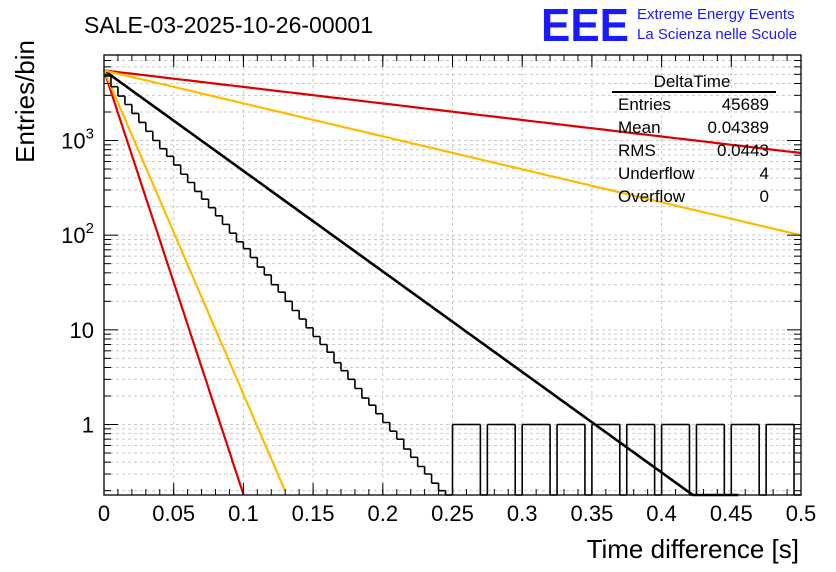 The height and width of the screenshot is (572, 836). Describe the element at coordinates (656, 173) in the screenshot. I see `stats-label: Underflow` at that location.